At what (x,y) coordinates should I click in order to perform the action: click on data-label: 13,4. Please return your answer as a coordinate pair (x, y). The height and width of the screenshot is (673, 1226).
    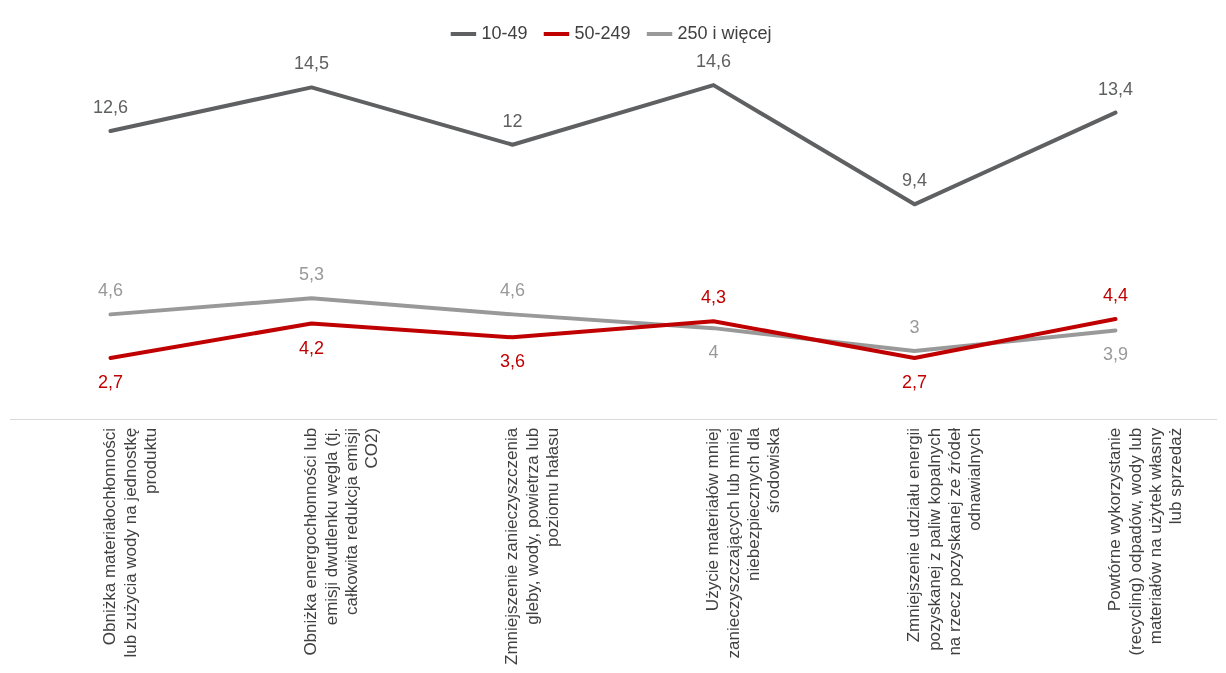
    Looking at the image, I should click on (1115, 88).